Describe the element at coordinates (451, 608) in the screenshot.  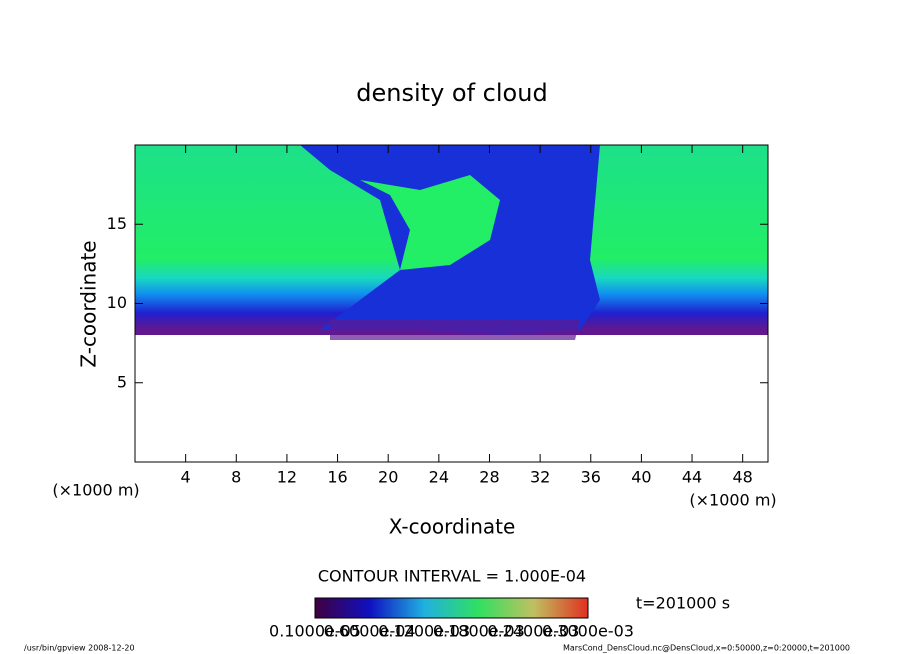
I see `colorbar` at that location.